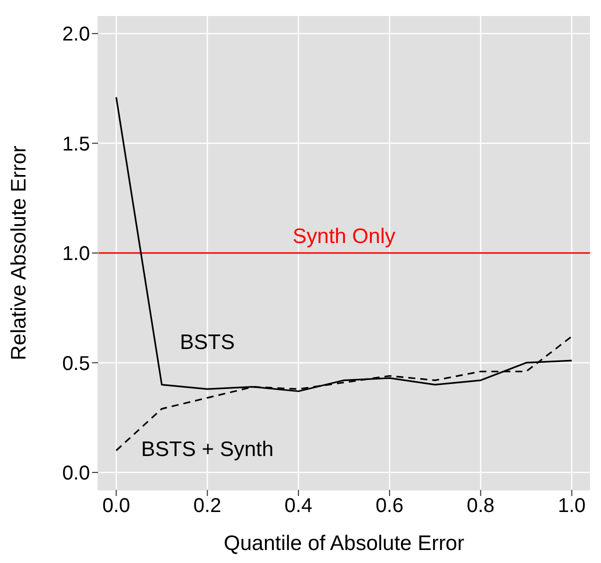 This screenshot has width=601, height=563. Describe the element at coordinates (18, 253) in the screenshot. I see `y-axis-title: Relative Absolute Error` at that location.